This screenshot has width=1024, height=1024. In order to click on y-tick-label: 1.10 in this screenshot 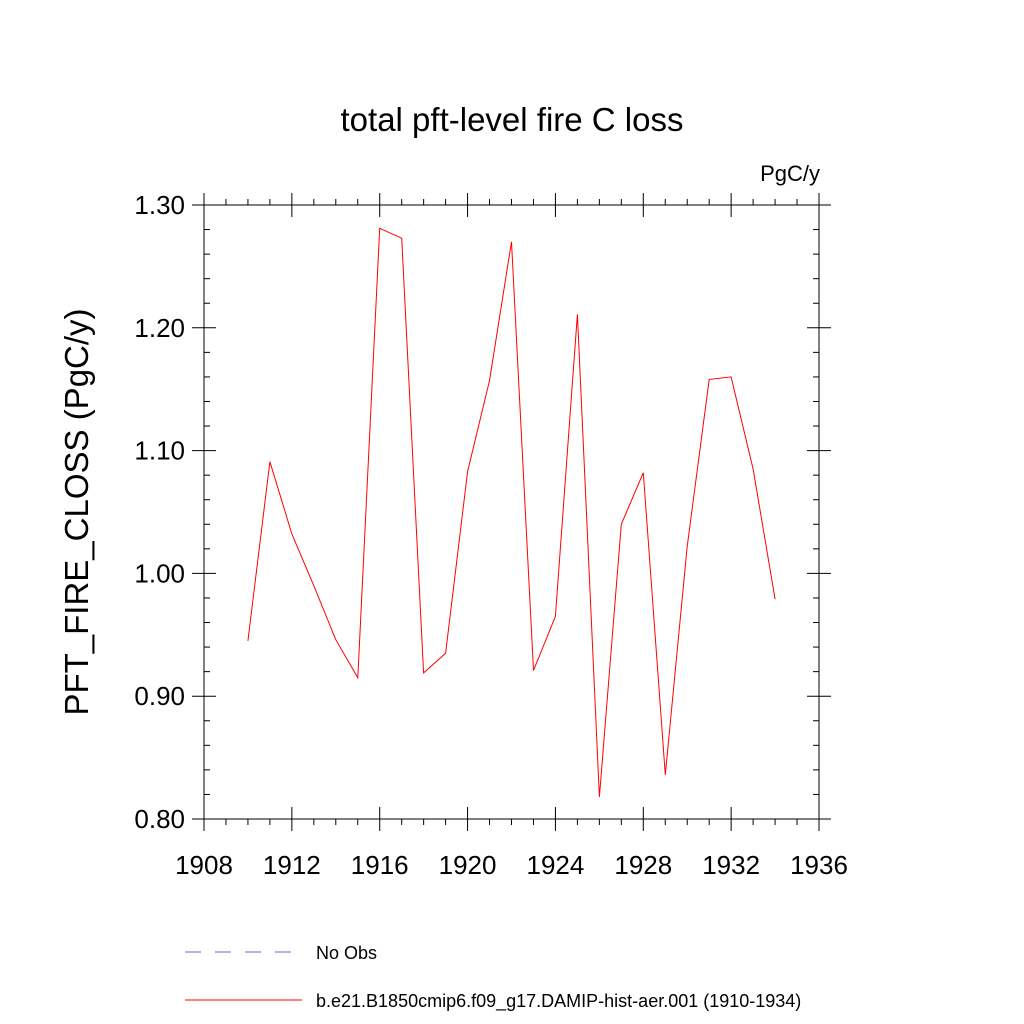, I will do `click(159, 451)`.